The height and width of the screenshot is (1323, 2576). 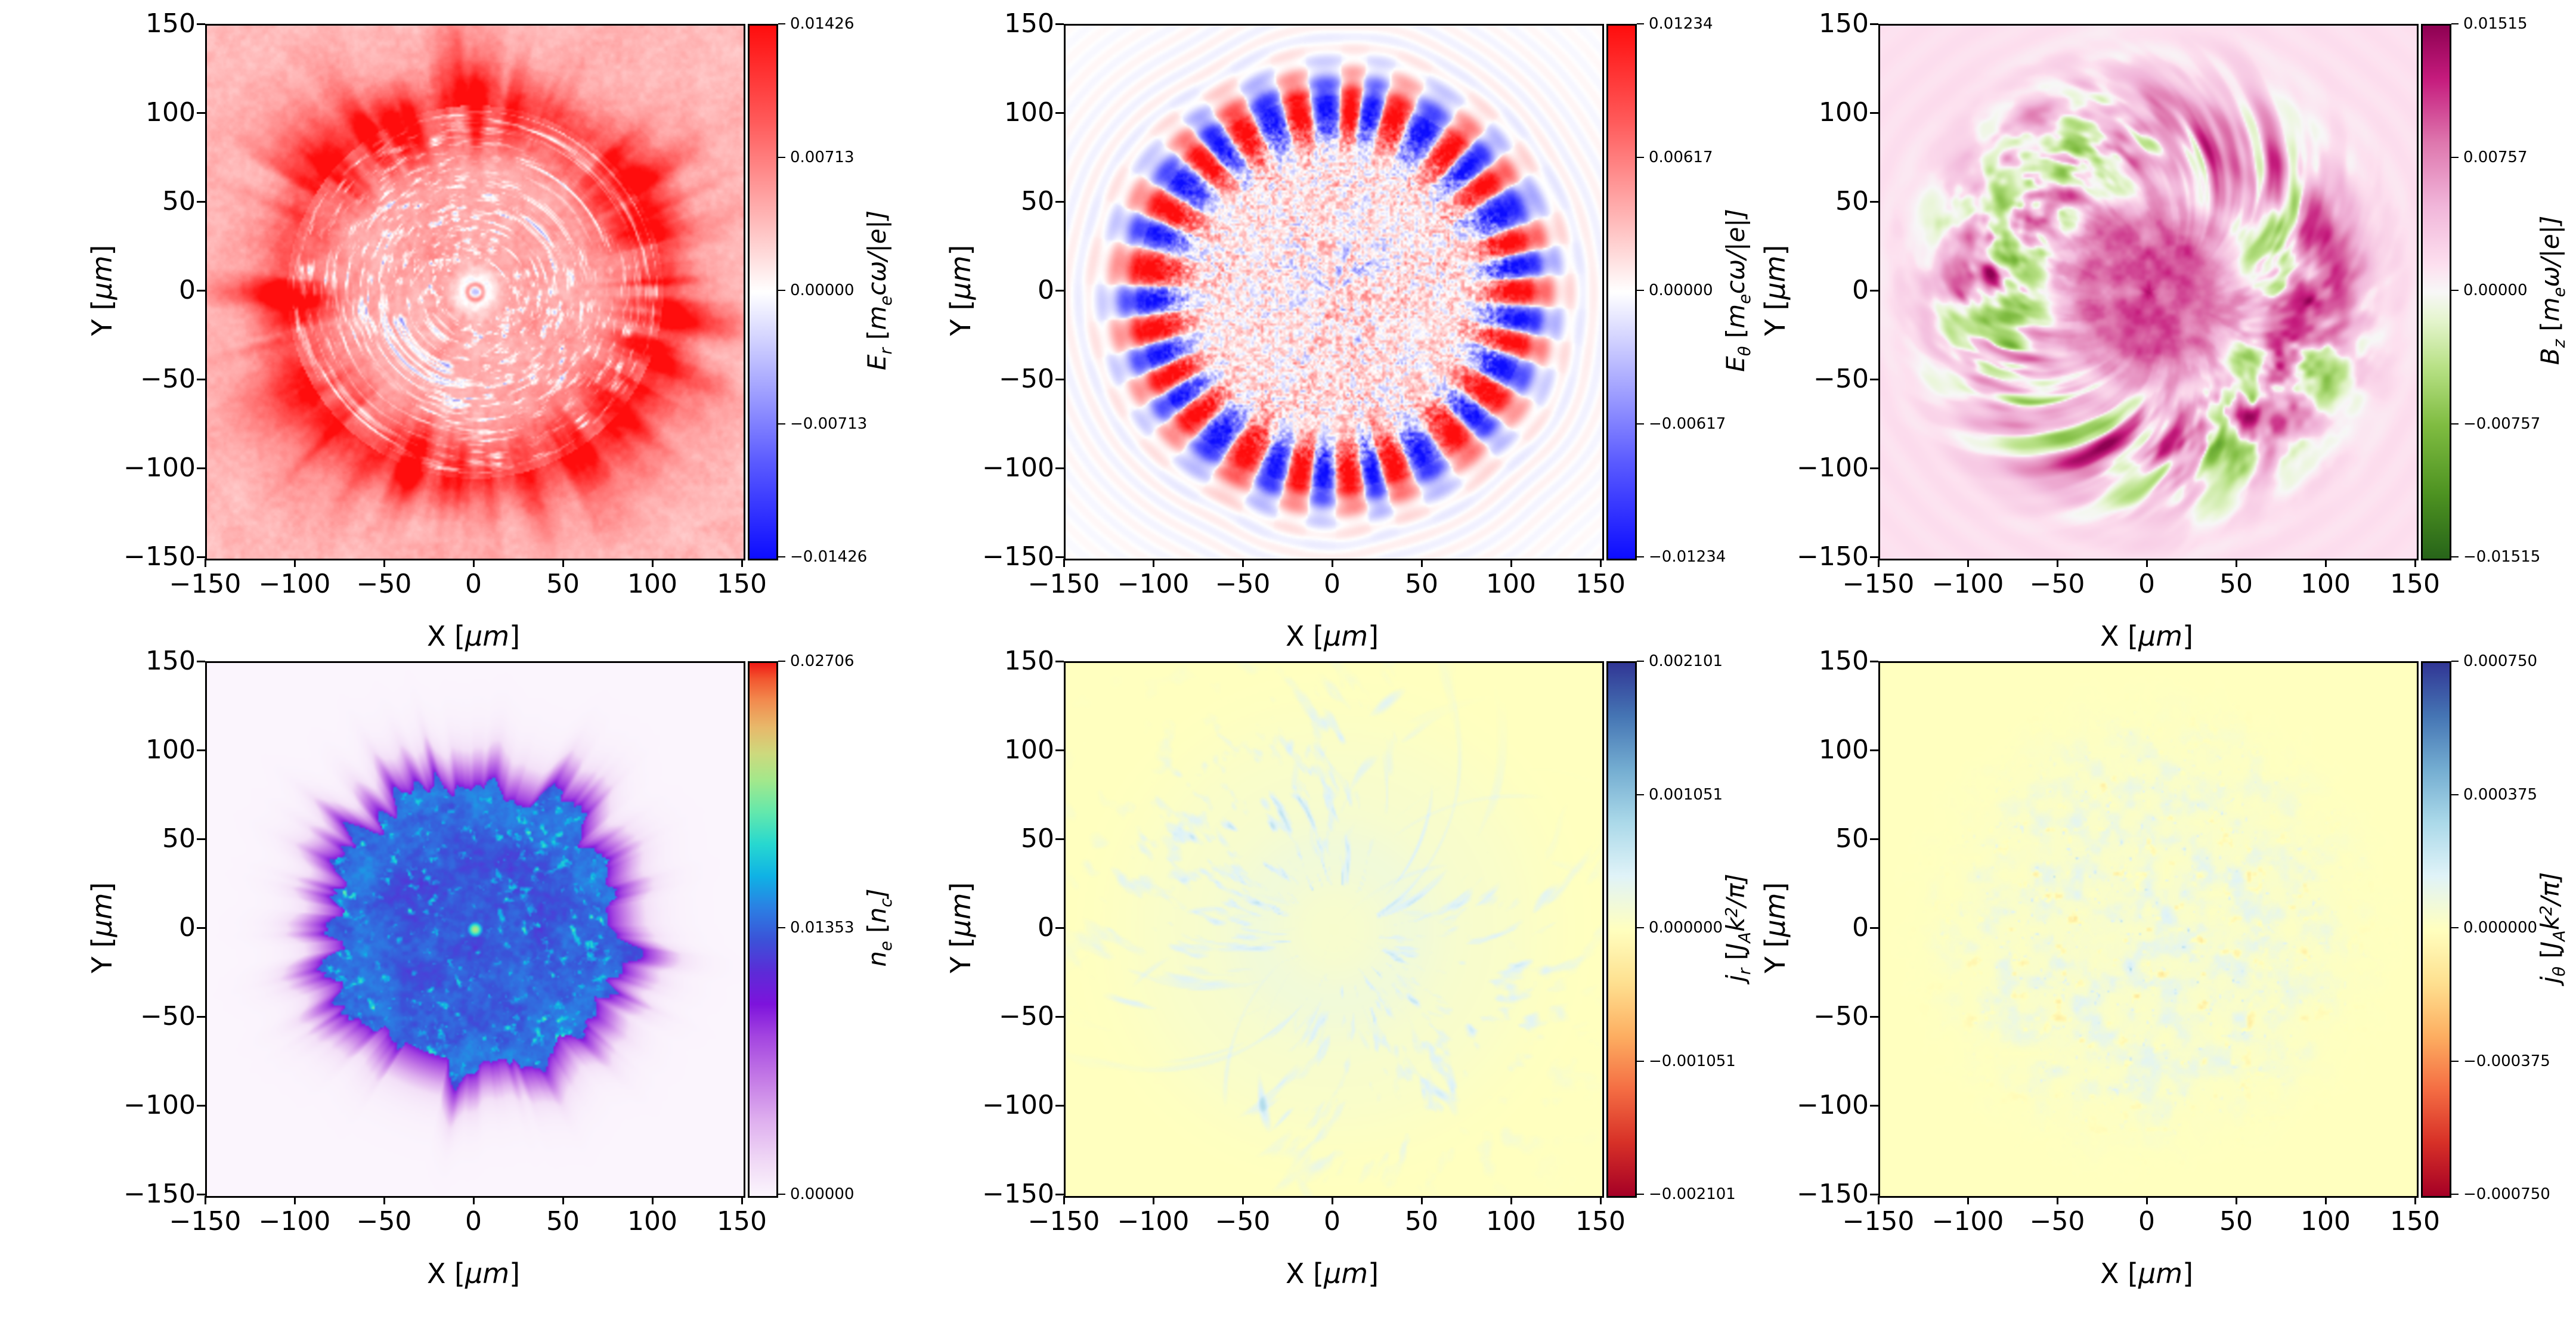 I want to click on colorbar-tick-label: 0.00617, so click(x=1681, y=157).